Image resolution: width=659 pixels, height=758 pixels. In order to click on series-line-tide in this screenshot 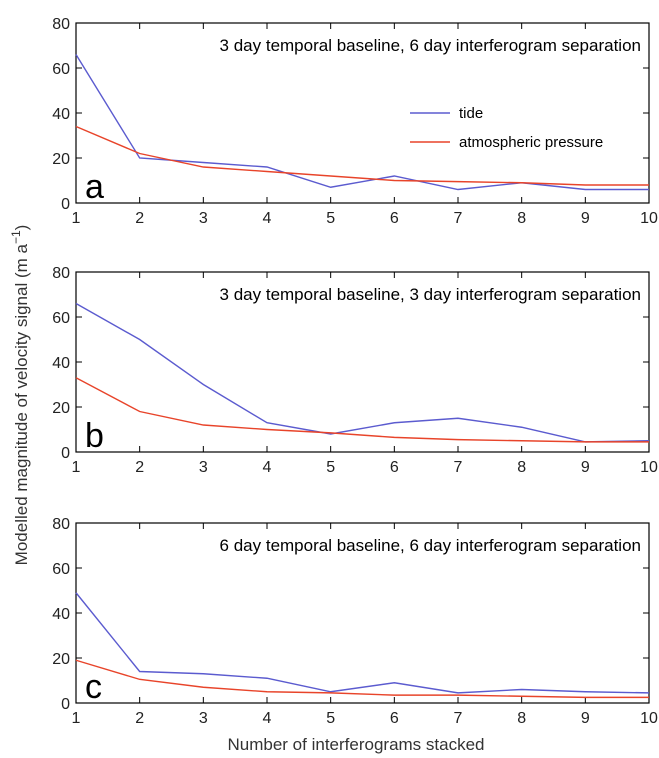, I will do `click(362, 643)`.